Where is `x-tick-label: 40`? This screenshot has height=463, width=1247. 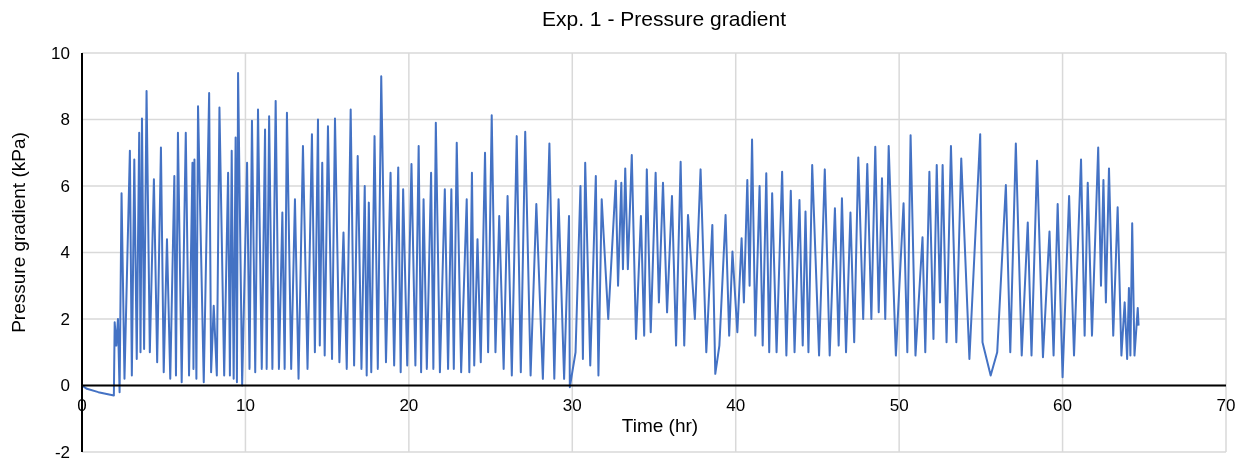
x-tick-label: 40 is located at coordinates (736, 405).